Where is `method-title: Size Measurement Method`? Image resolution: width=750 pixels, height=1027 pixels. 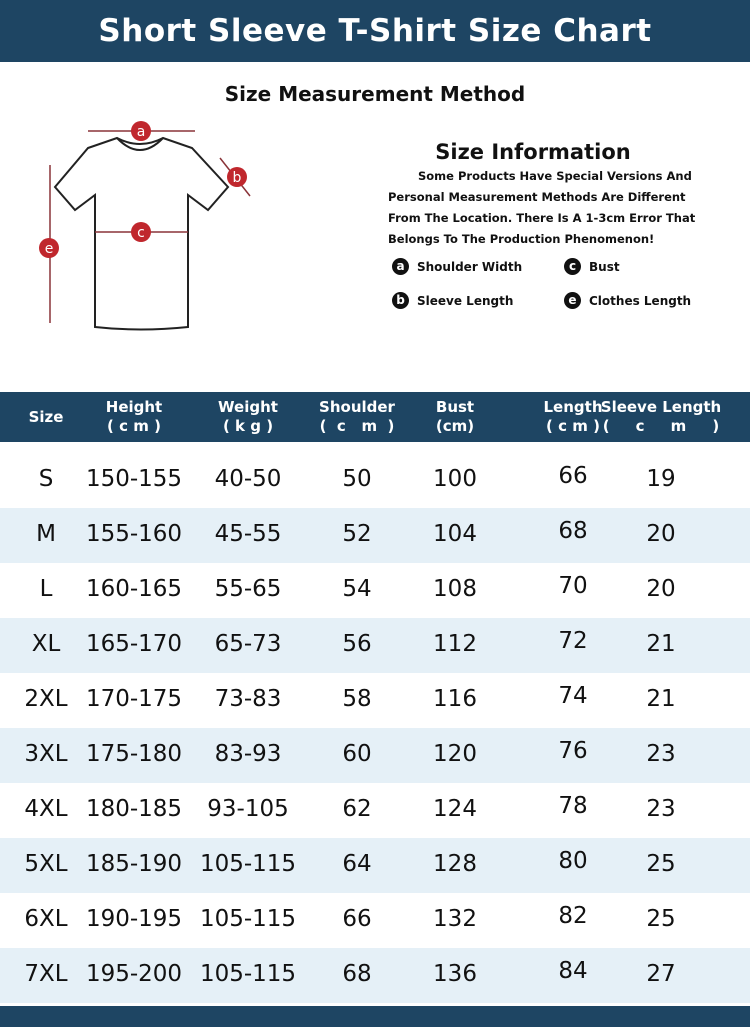 method-title: Size Measurement Method is located at coordinates (375, 94).